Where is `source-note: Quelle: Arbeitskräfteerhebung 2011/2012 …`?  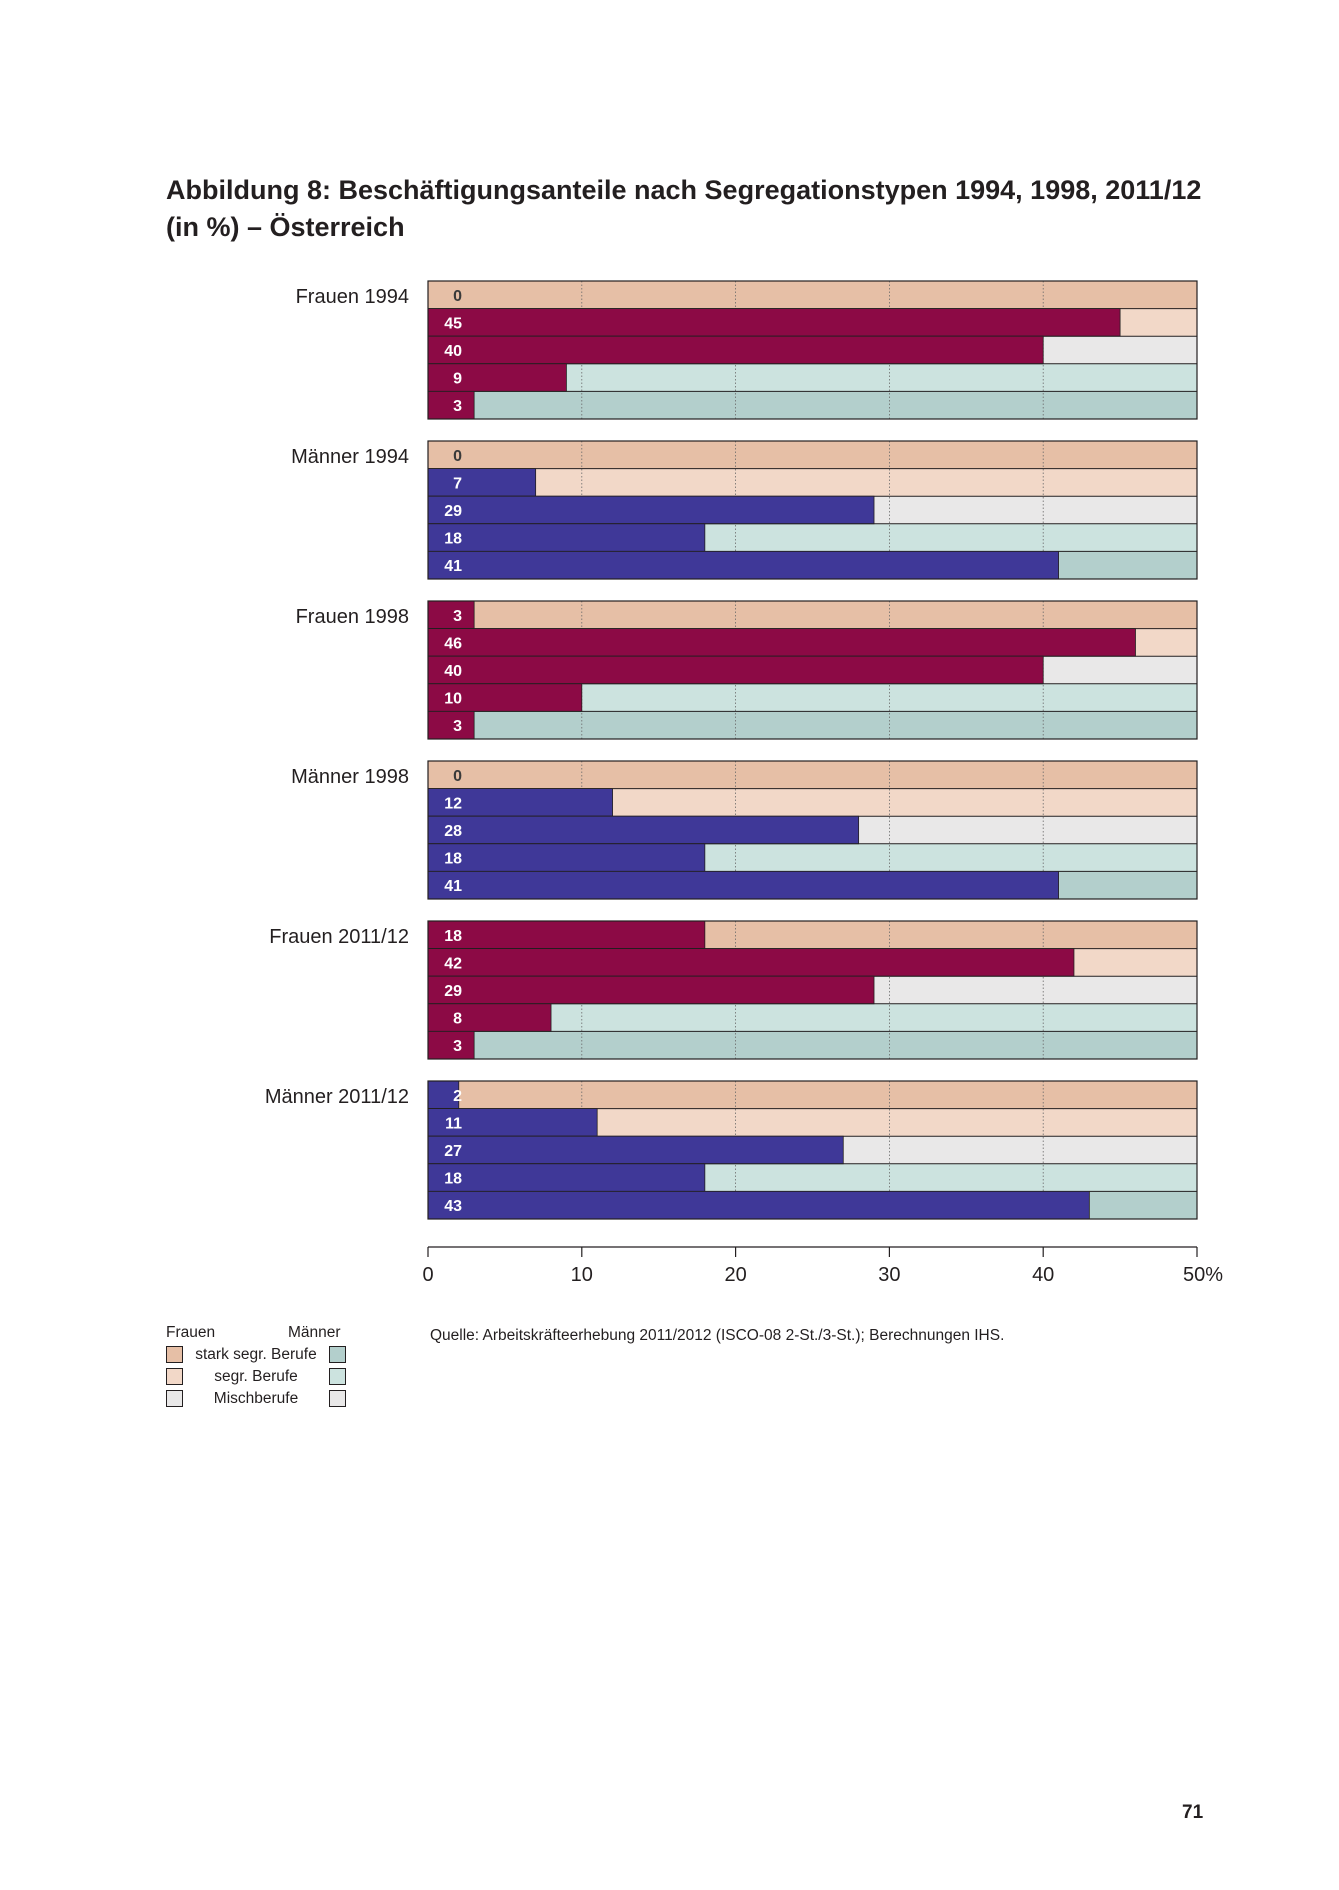 source-note: Quelle: Arbeitskräfteerhebung 2011/2012 … is located at coordinates (717, 1335).